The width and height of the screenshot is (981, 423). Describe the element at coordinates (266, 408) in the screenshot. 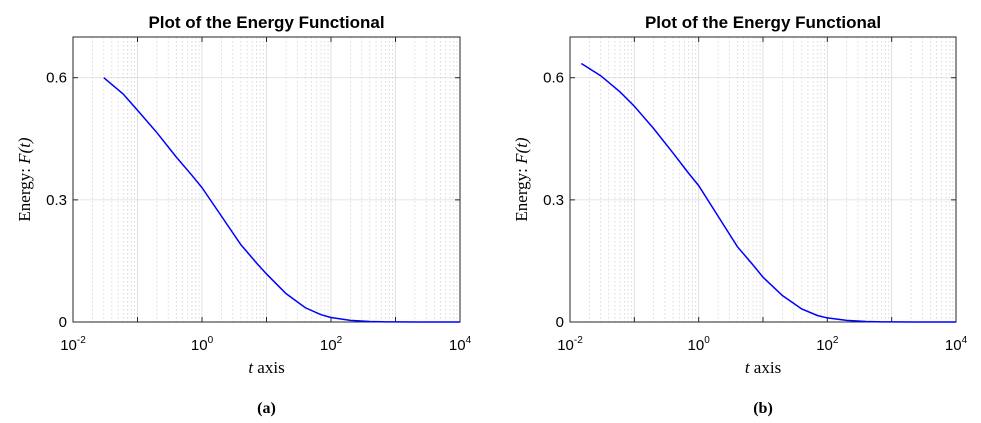

I see `panel-caption: (a)` at that location.